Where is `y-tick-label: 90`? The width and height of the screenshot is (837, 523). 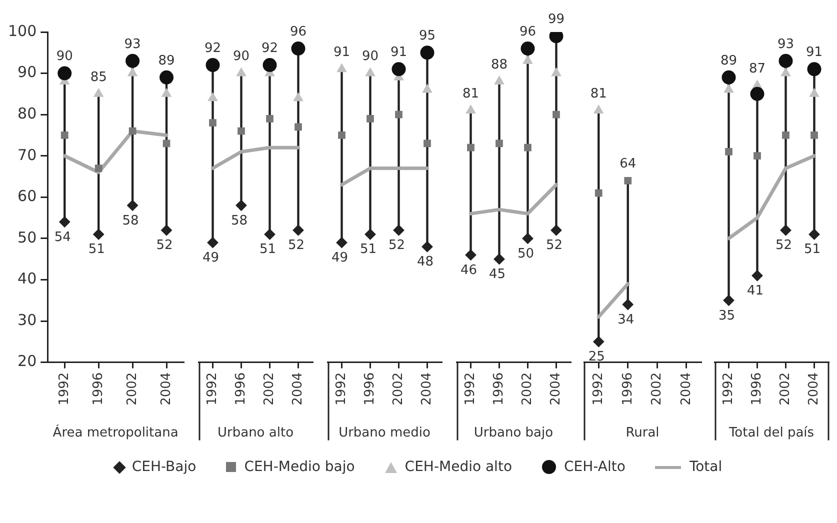
y-tick-label: 90 is located at coordinates (27, 72).